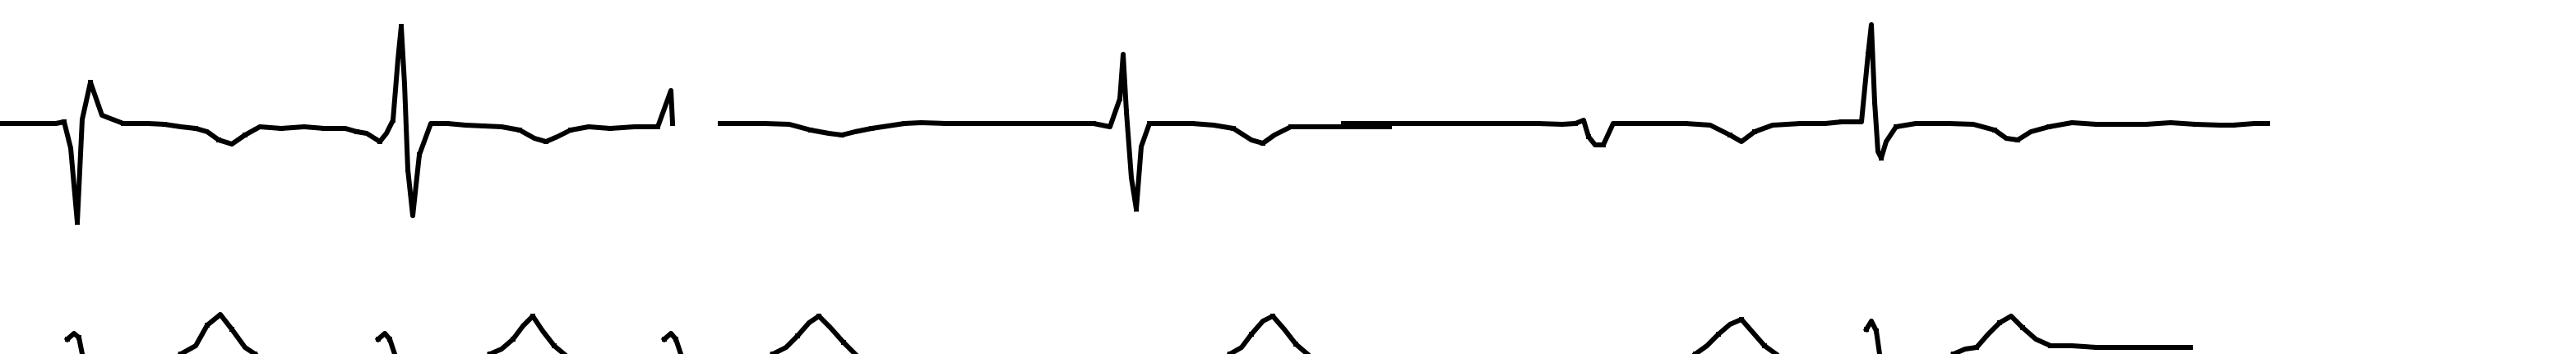 The image size is (2576, 354). Describe the element at coordinates (522, 334) in the screenshot. I see `lead-2-segment-4-ticks` at that location.